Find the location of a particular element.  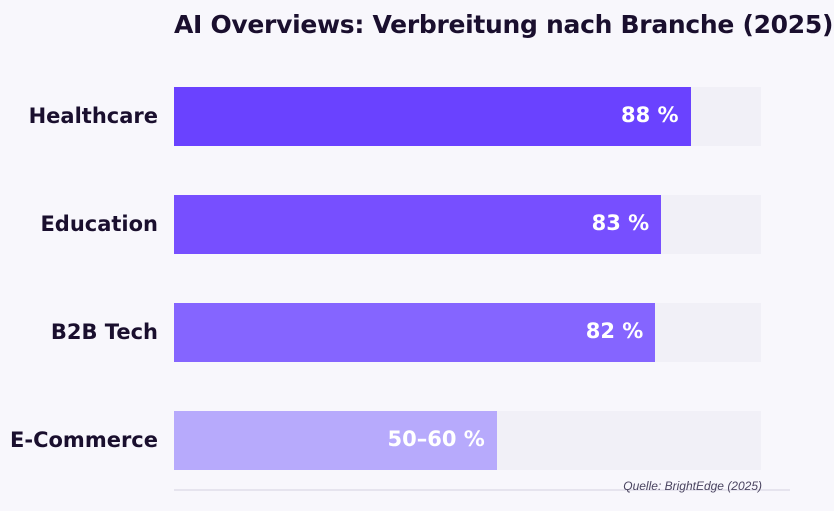

bar: 50–60 % is located at coordinates (335, 440).